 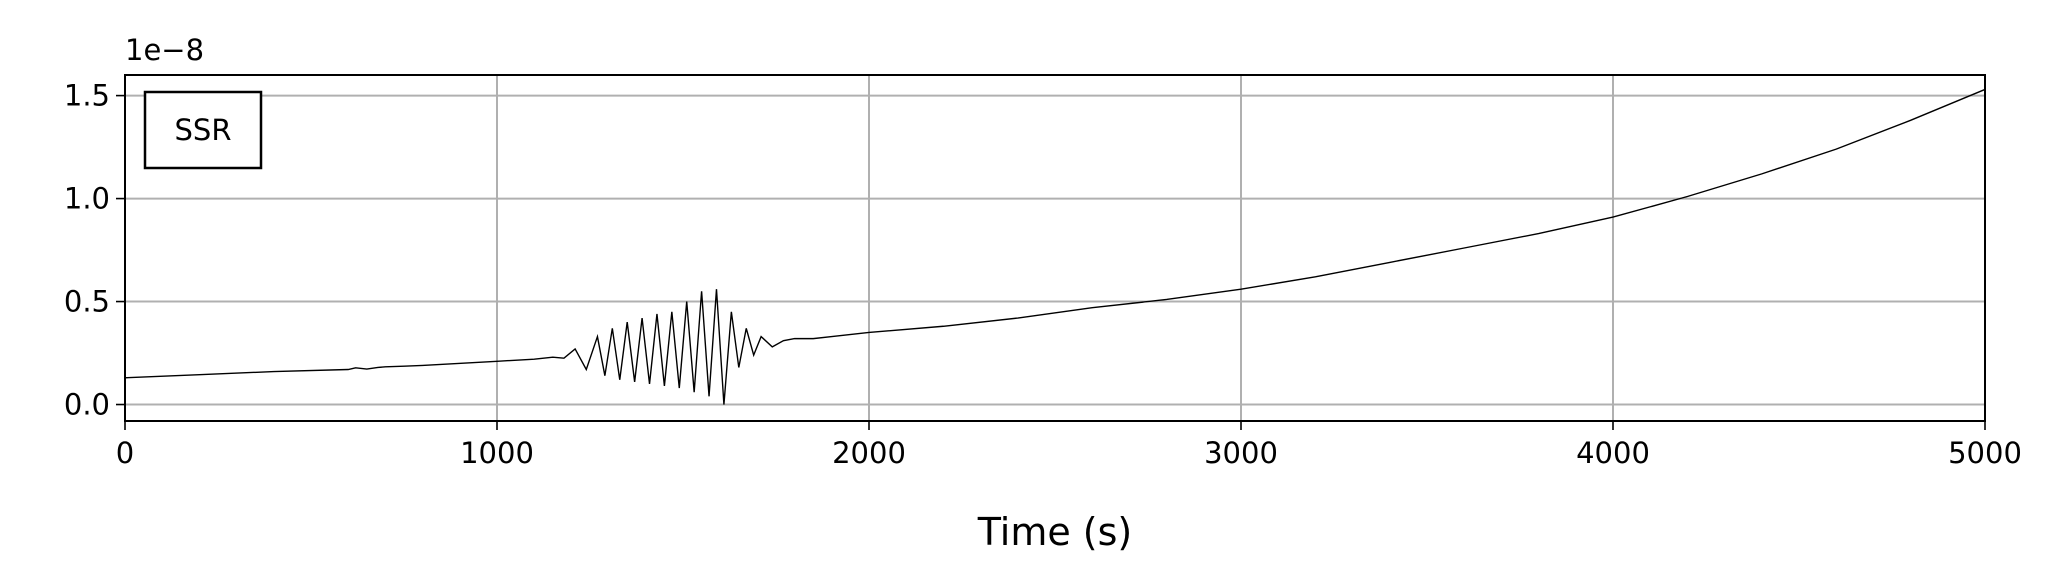 What do you see at coordinates (1055, 532) in the screenshot?
I see `x-axis-label: Time (s)` at bounding box center [1055, 532].